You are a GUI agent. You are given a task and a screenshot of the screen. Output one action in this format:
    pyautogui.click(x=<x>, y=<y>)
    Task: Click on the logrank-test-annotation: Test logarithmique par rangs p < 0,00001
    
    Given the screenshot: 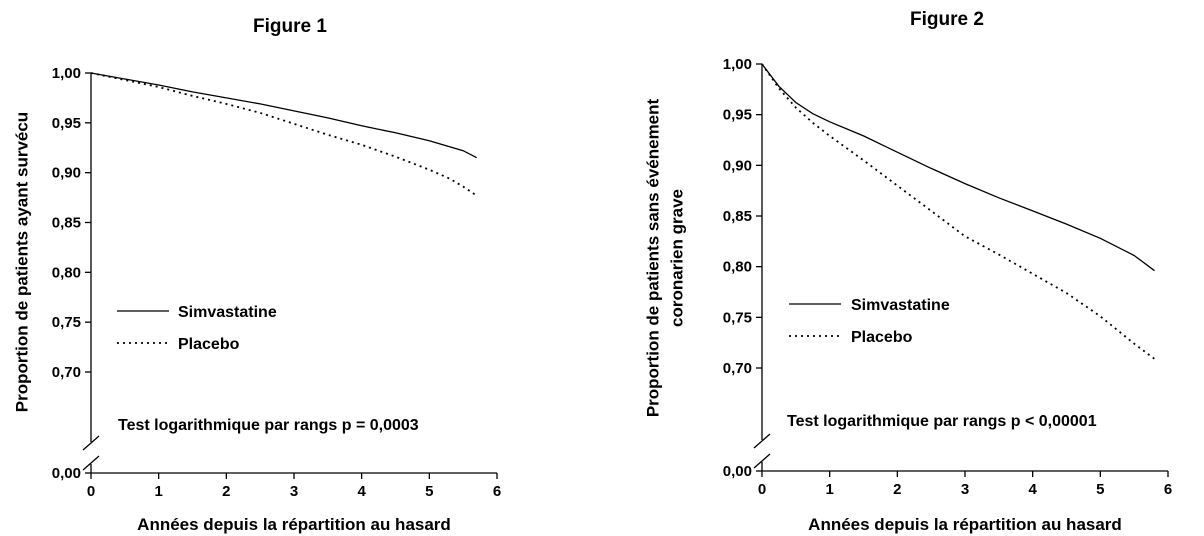 What is the action you would take?
    pyautogui.click(x=942, y=421)
    